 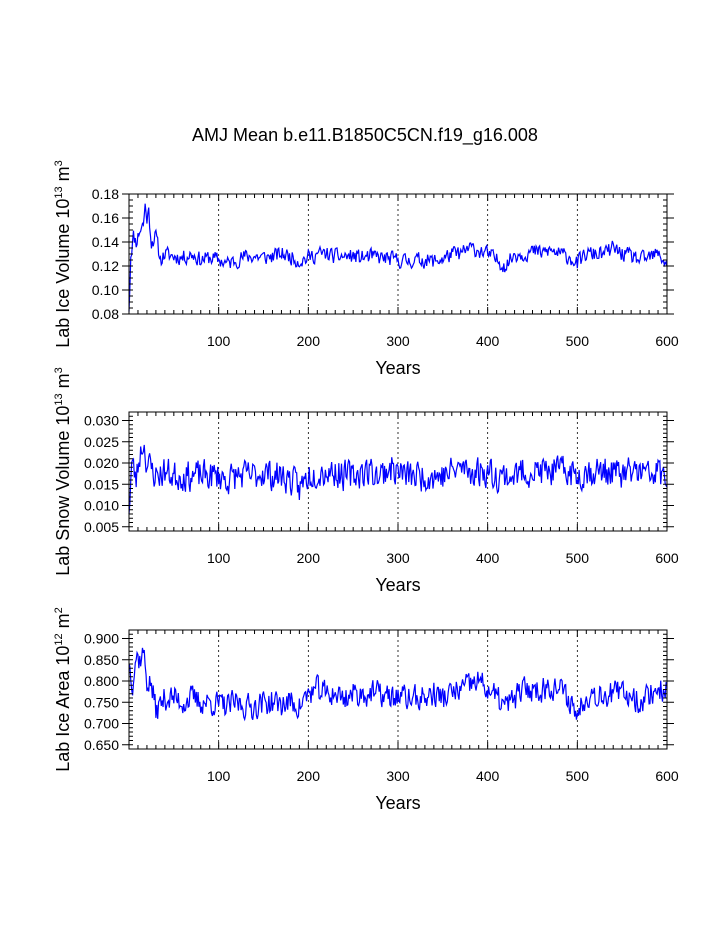 I want to click on y-tick-label: 0.16, so click(x=105, y=218).